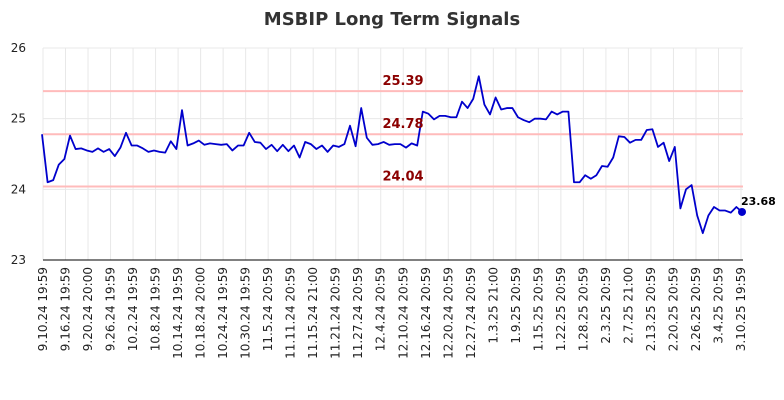  I want to click on x-tick-label: 10.8.24 19:59, so click(156, 309).